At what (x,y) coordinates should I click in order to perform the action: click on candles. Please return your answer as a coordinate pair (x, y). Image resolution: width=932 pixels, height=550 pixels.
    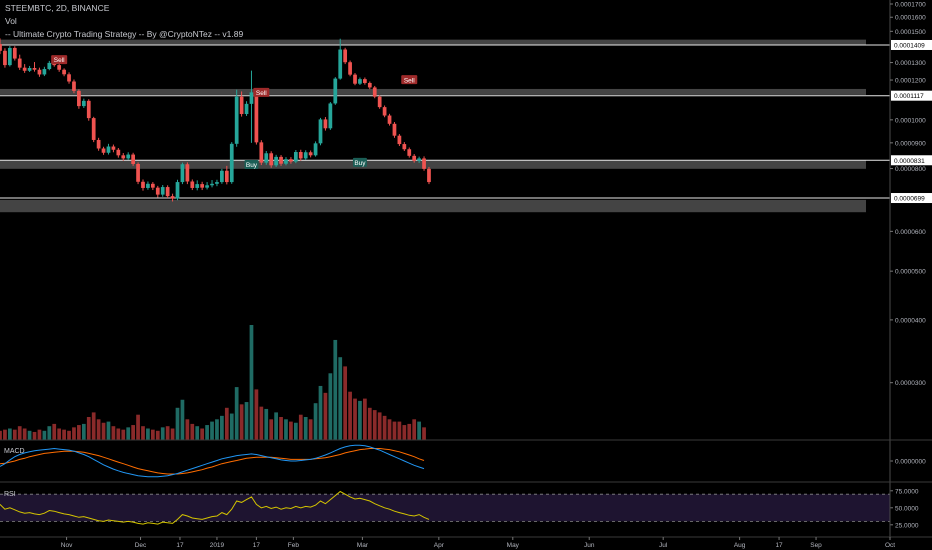
    Looking at the image, I should click on (215, 120).